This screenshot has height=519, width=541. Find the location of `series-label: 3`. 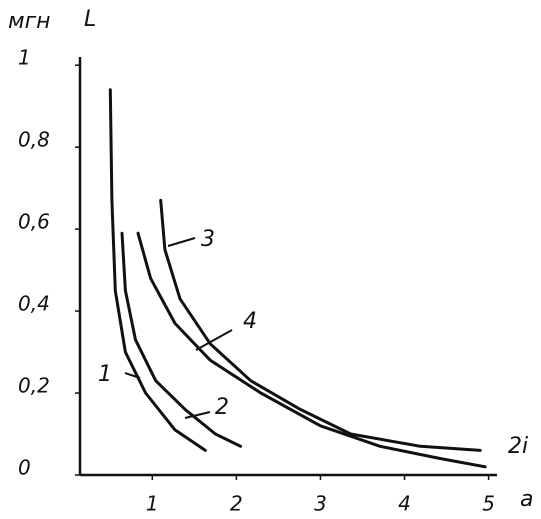

series-label: 3 is located at coordinates (208, 239).